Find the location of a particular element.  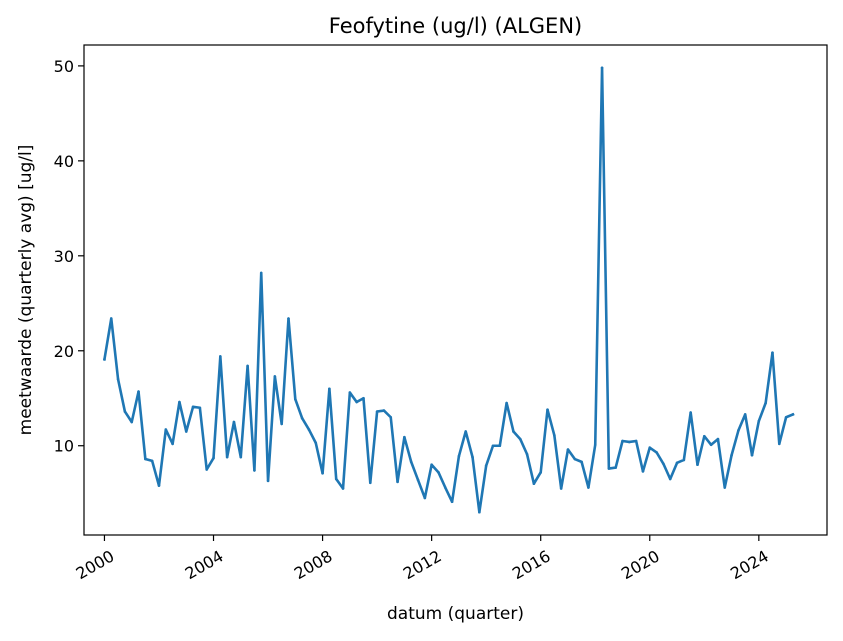

y-axis: 10 20 30 40 50 is located at coordinates (69, 256).